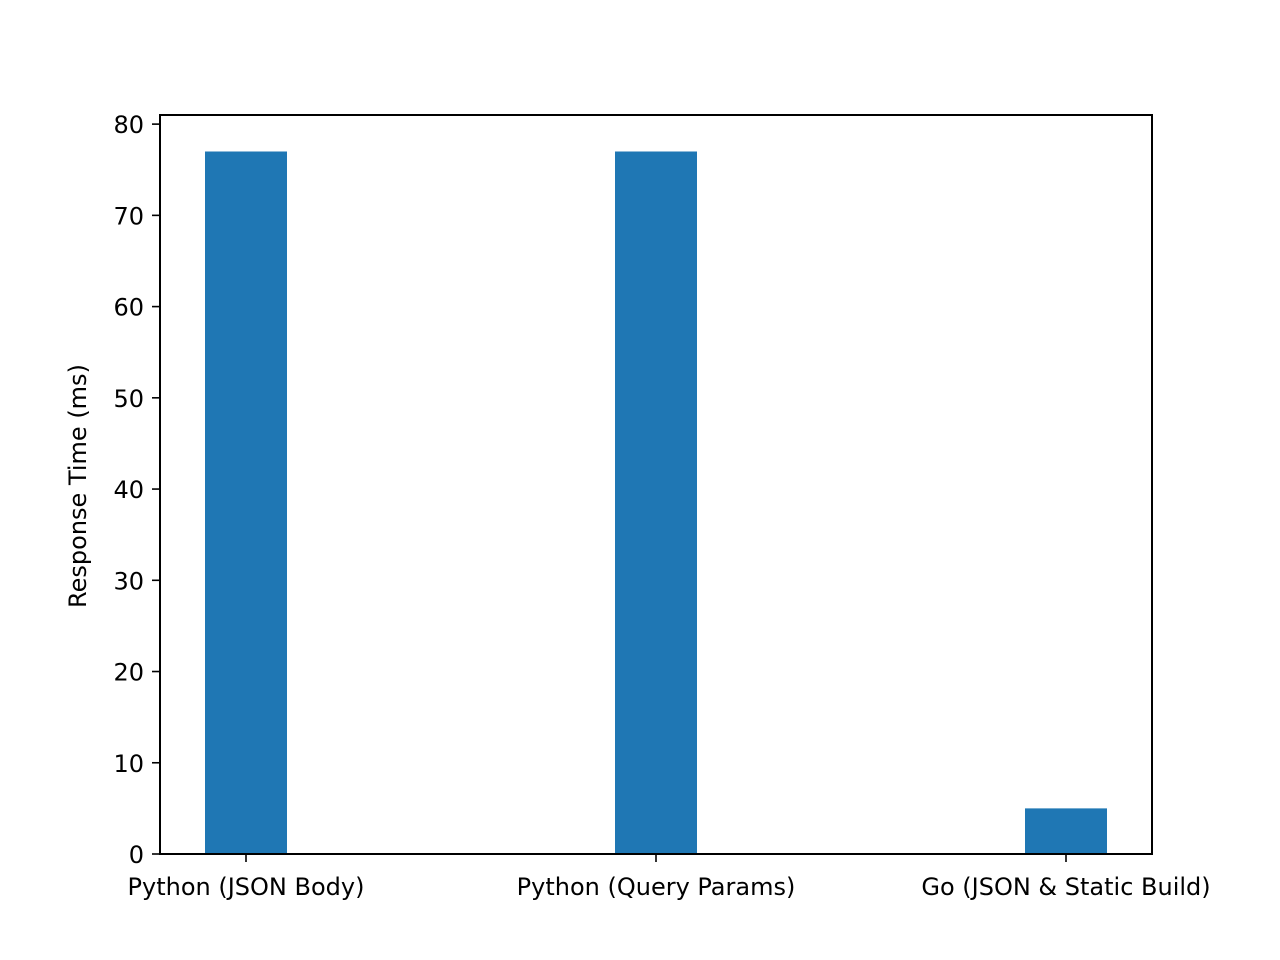 Image resolution: width=1280 pixels, height=960 pixels. What do you see at coordinates (656, 887) in the screenshot?
I see `x-tick-label-1: Python (Query Params)` at bounding box center [656, 887].